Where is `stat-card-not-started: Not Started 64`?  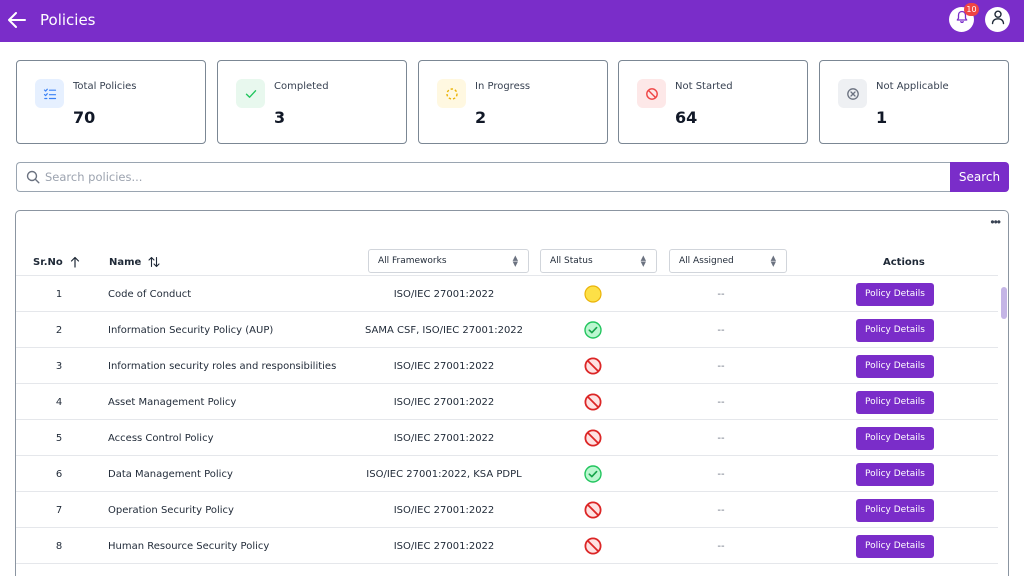 stat-card-not-started: Not Started 64 is located at coordinates (713, 102).